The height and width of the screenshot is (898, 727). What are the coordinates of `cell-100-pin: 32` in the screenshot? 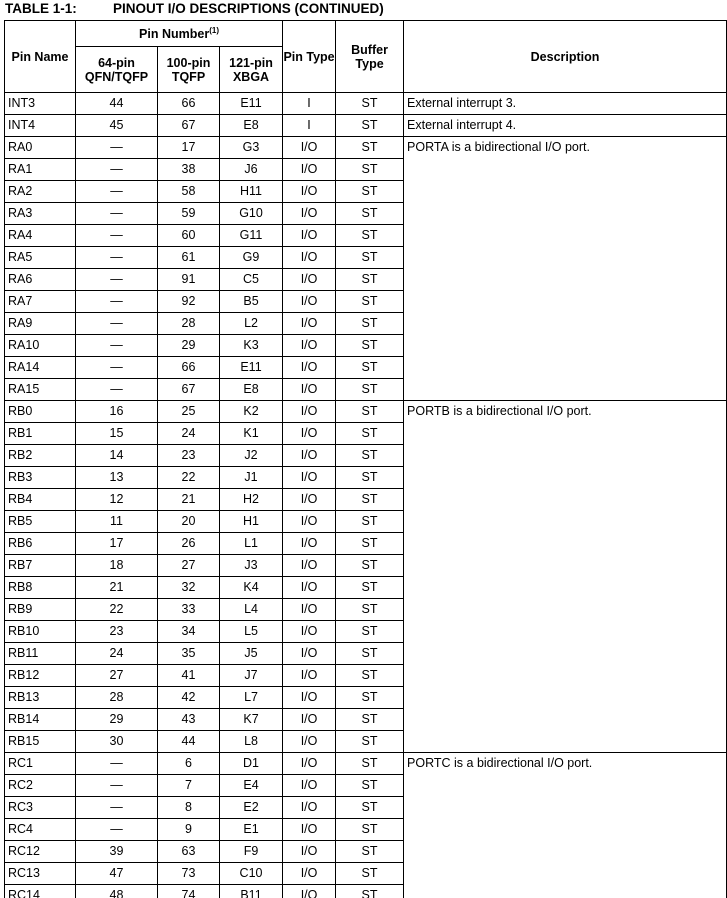 It's located at (188, 587).